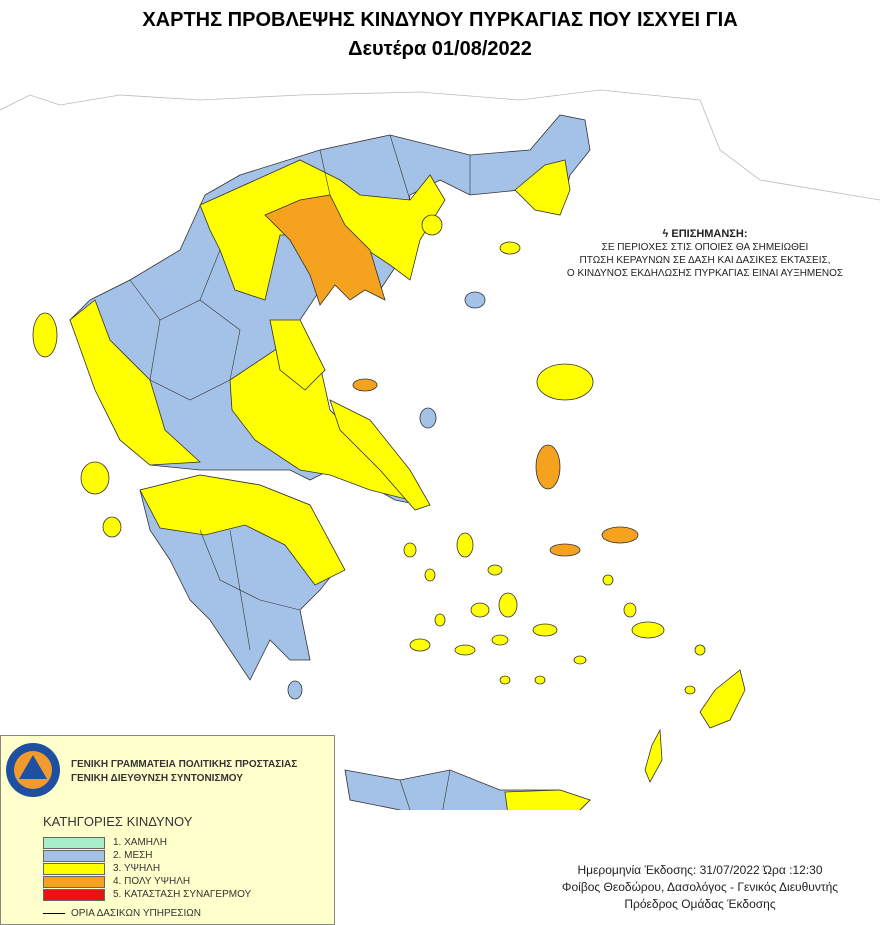 The width and height of the screenshot is (880, 925). I want to click on legend-label: 2. ΜΕΣΗ, so click(133, 855).